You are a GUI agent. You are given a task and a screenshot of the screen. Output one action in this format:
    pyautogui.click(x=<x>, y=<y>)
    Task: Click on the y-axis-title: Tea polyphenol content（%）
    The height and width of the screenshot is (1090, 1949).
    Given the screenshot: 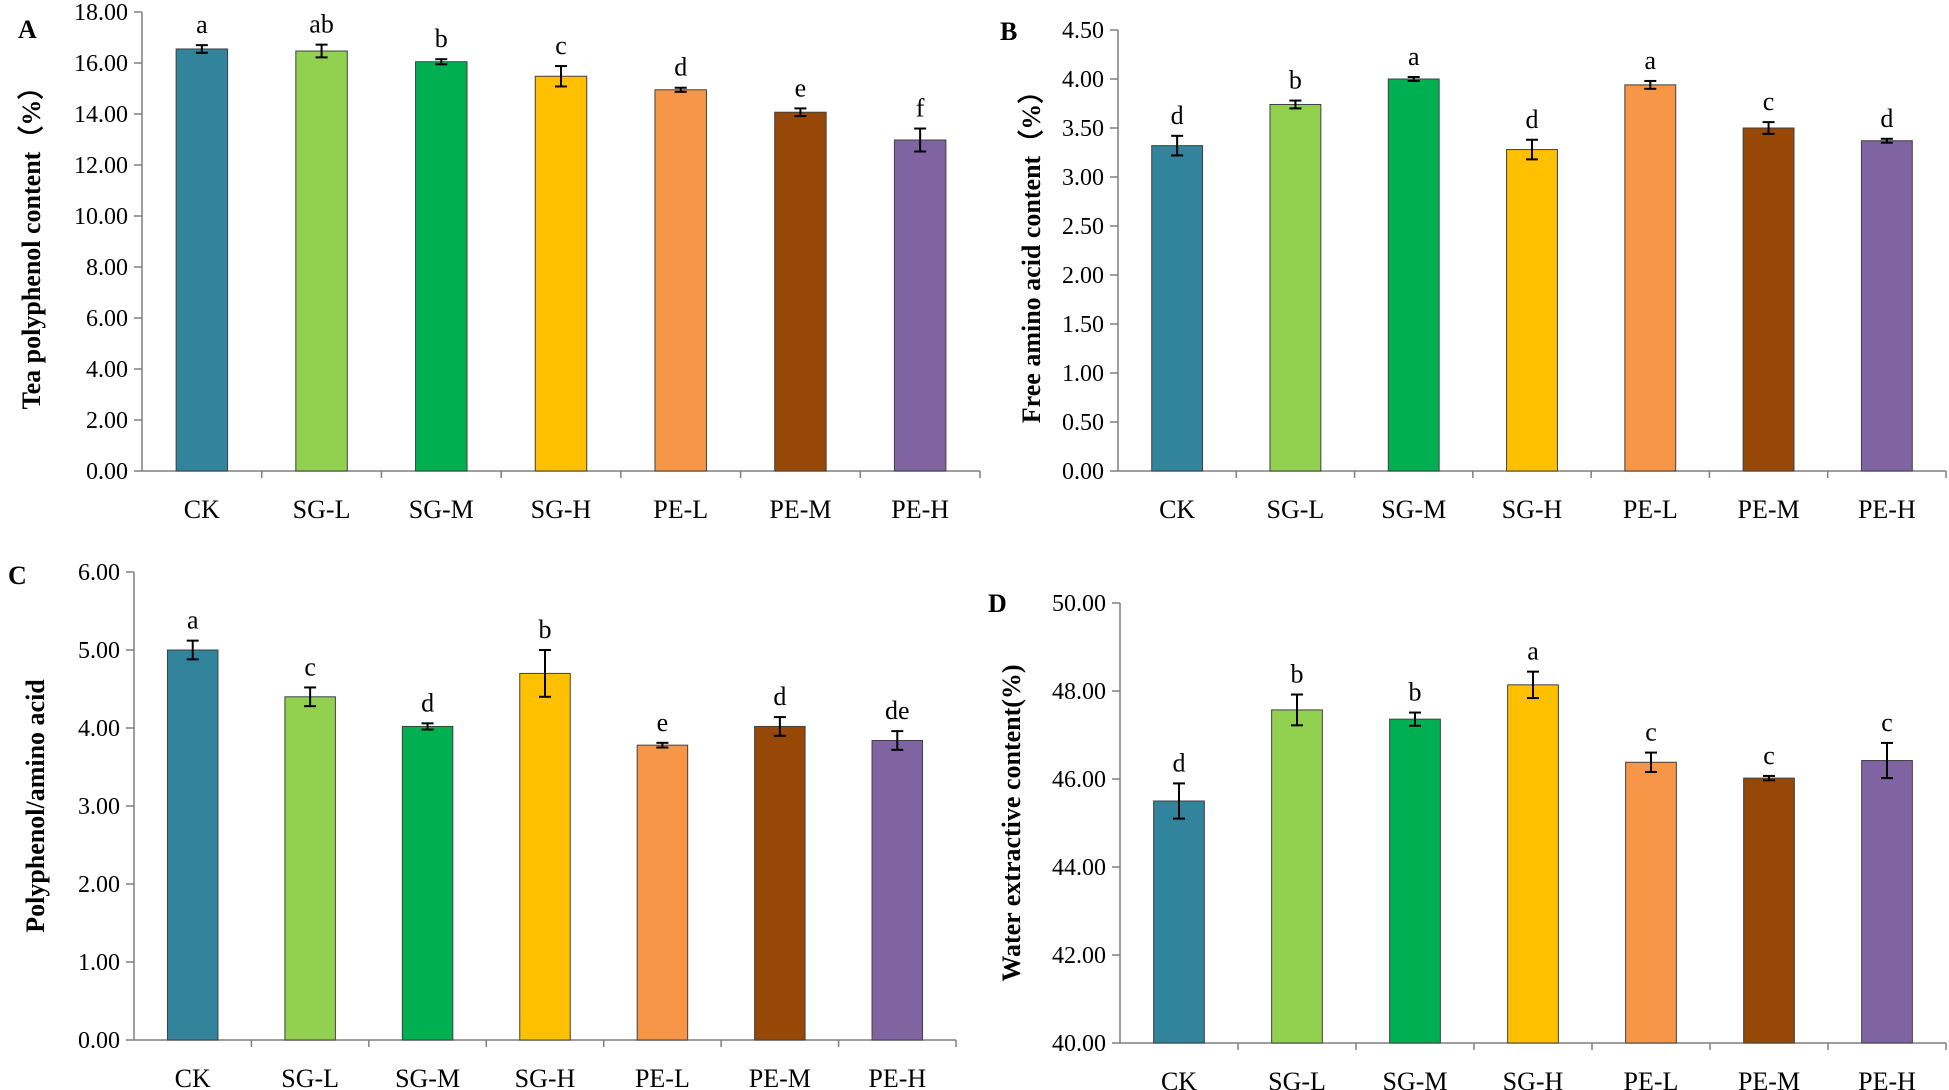 What is the action you would take?
    pyautogui.click(x=31, y=242)
    